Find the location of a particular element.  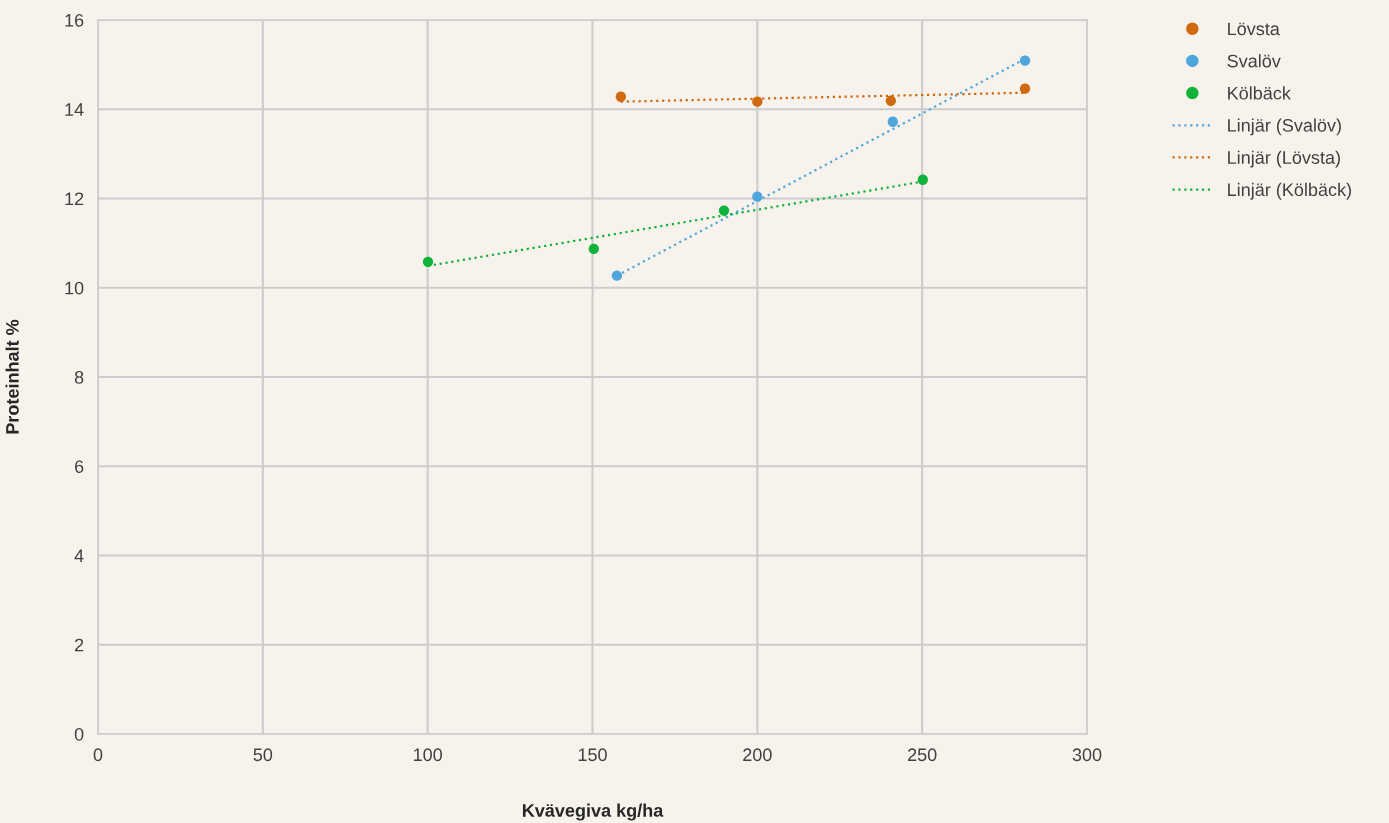

x-tick-label: 250 is located at coordinates (922, 755).